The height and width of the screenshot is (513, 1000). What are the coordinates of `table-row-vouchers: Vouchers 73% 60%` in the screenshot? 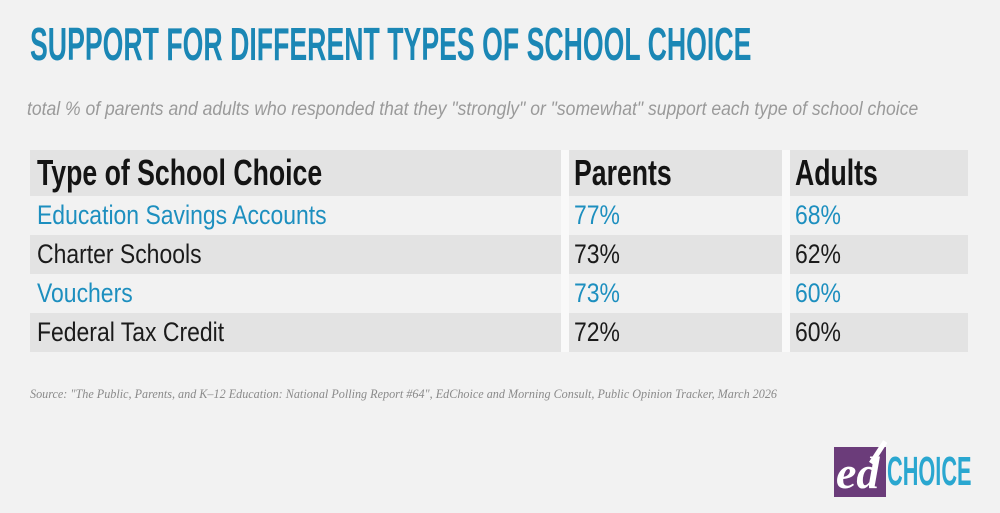 It's located at (499, 293).